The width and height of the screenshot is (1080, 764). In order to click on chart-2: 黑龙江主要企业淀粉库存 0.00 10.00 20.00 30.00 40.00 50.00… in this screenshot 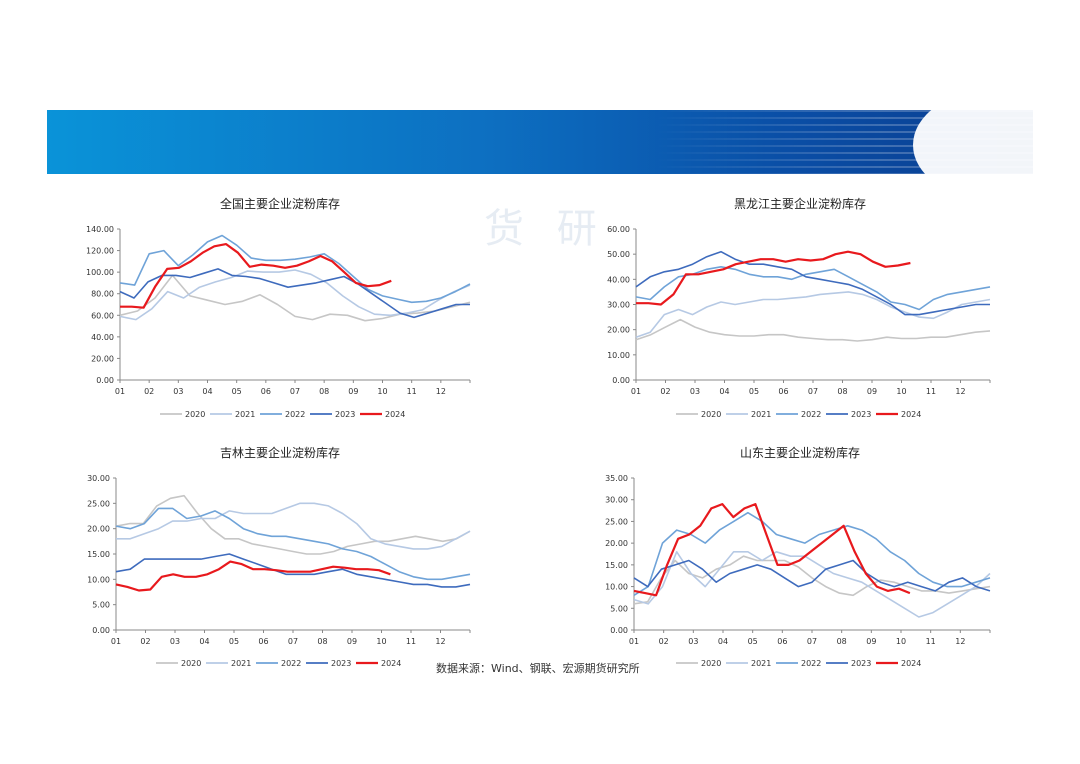, I will do `click(799, 307)`.